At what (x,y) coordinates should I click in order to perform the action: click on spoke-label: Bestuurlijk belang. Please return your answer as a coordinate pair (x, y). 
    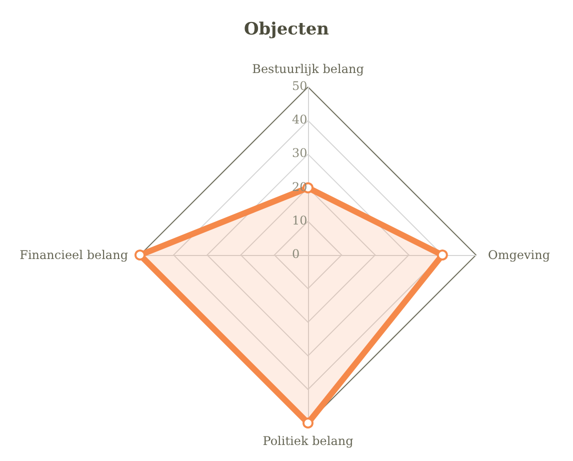
    Looking at the image, I should click on (308, 69).